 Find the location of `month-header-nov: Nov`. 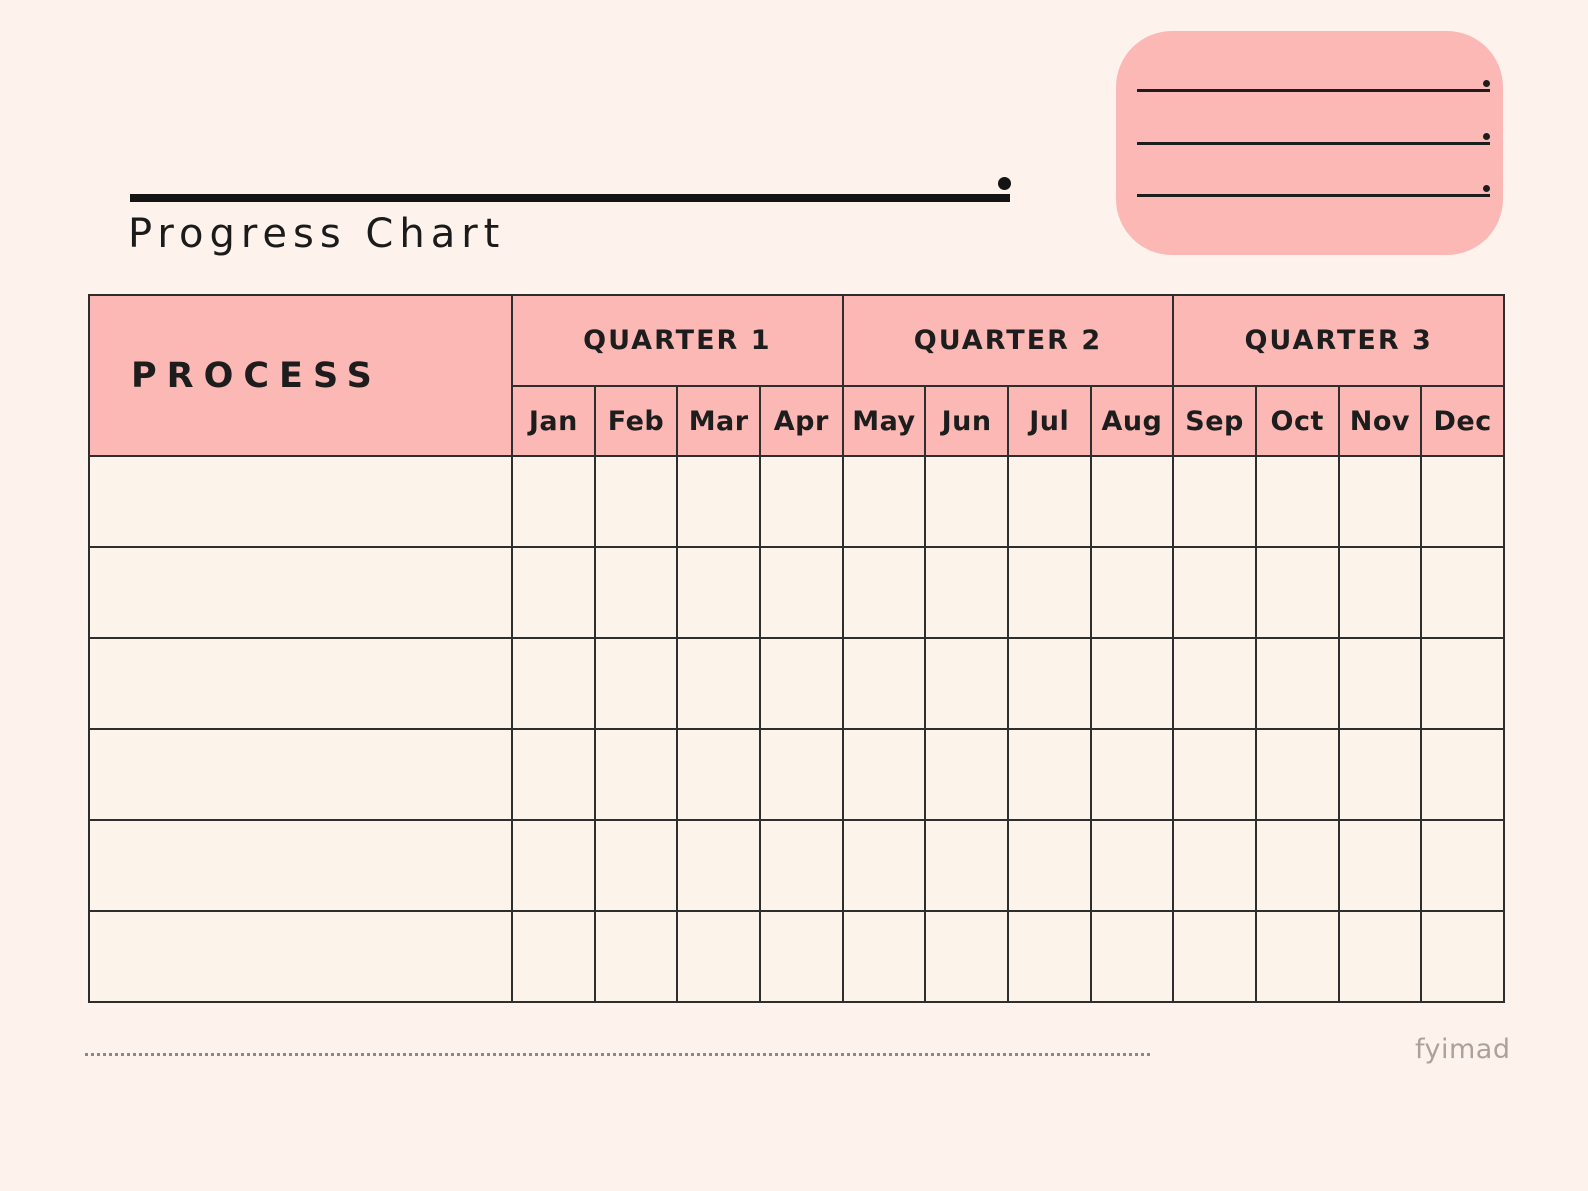

month-header-nov: Nov is located at coordinates (1380, 421).